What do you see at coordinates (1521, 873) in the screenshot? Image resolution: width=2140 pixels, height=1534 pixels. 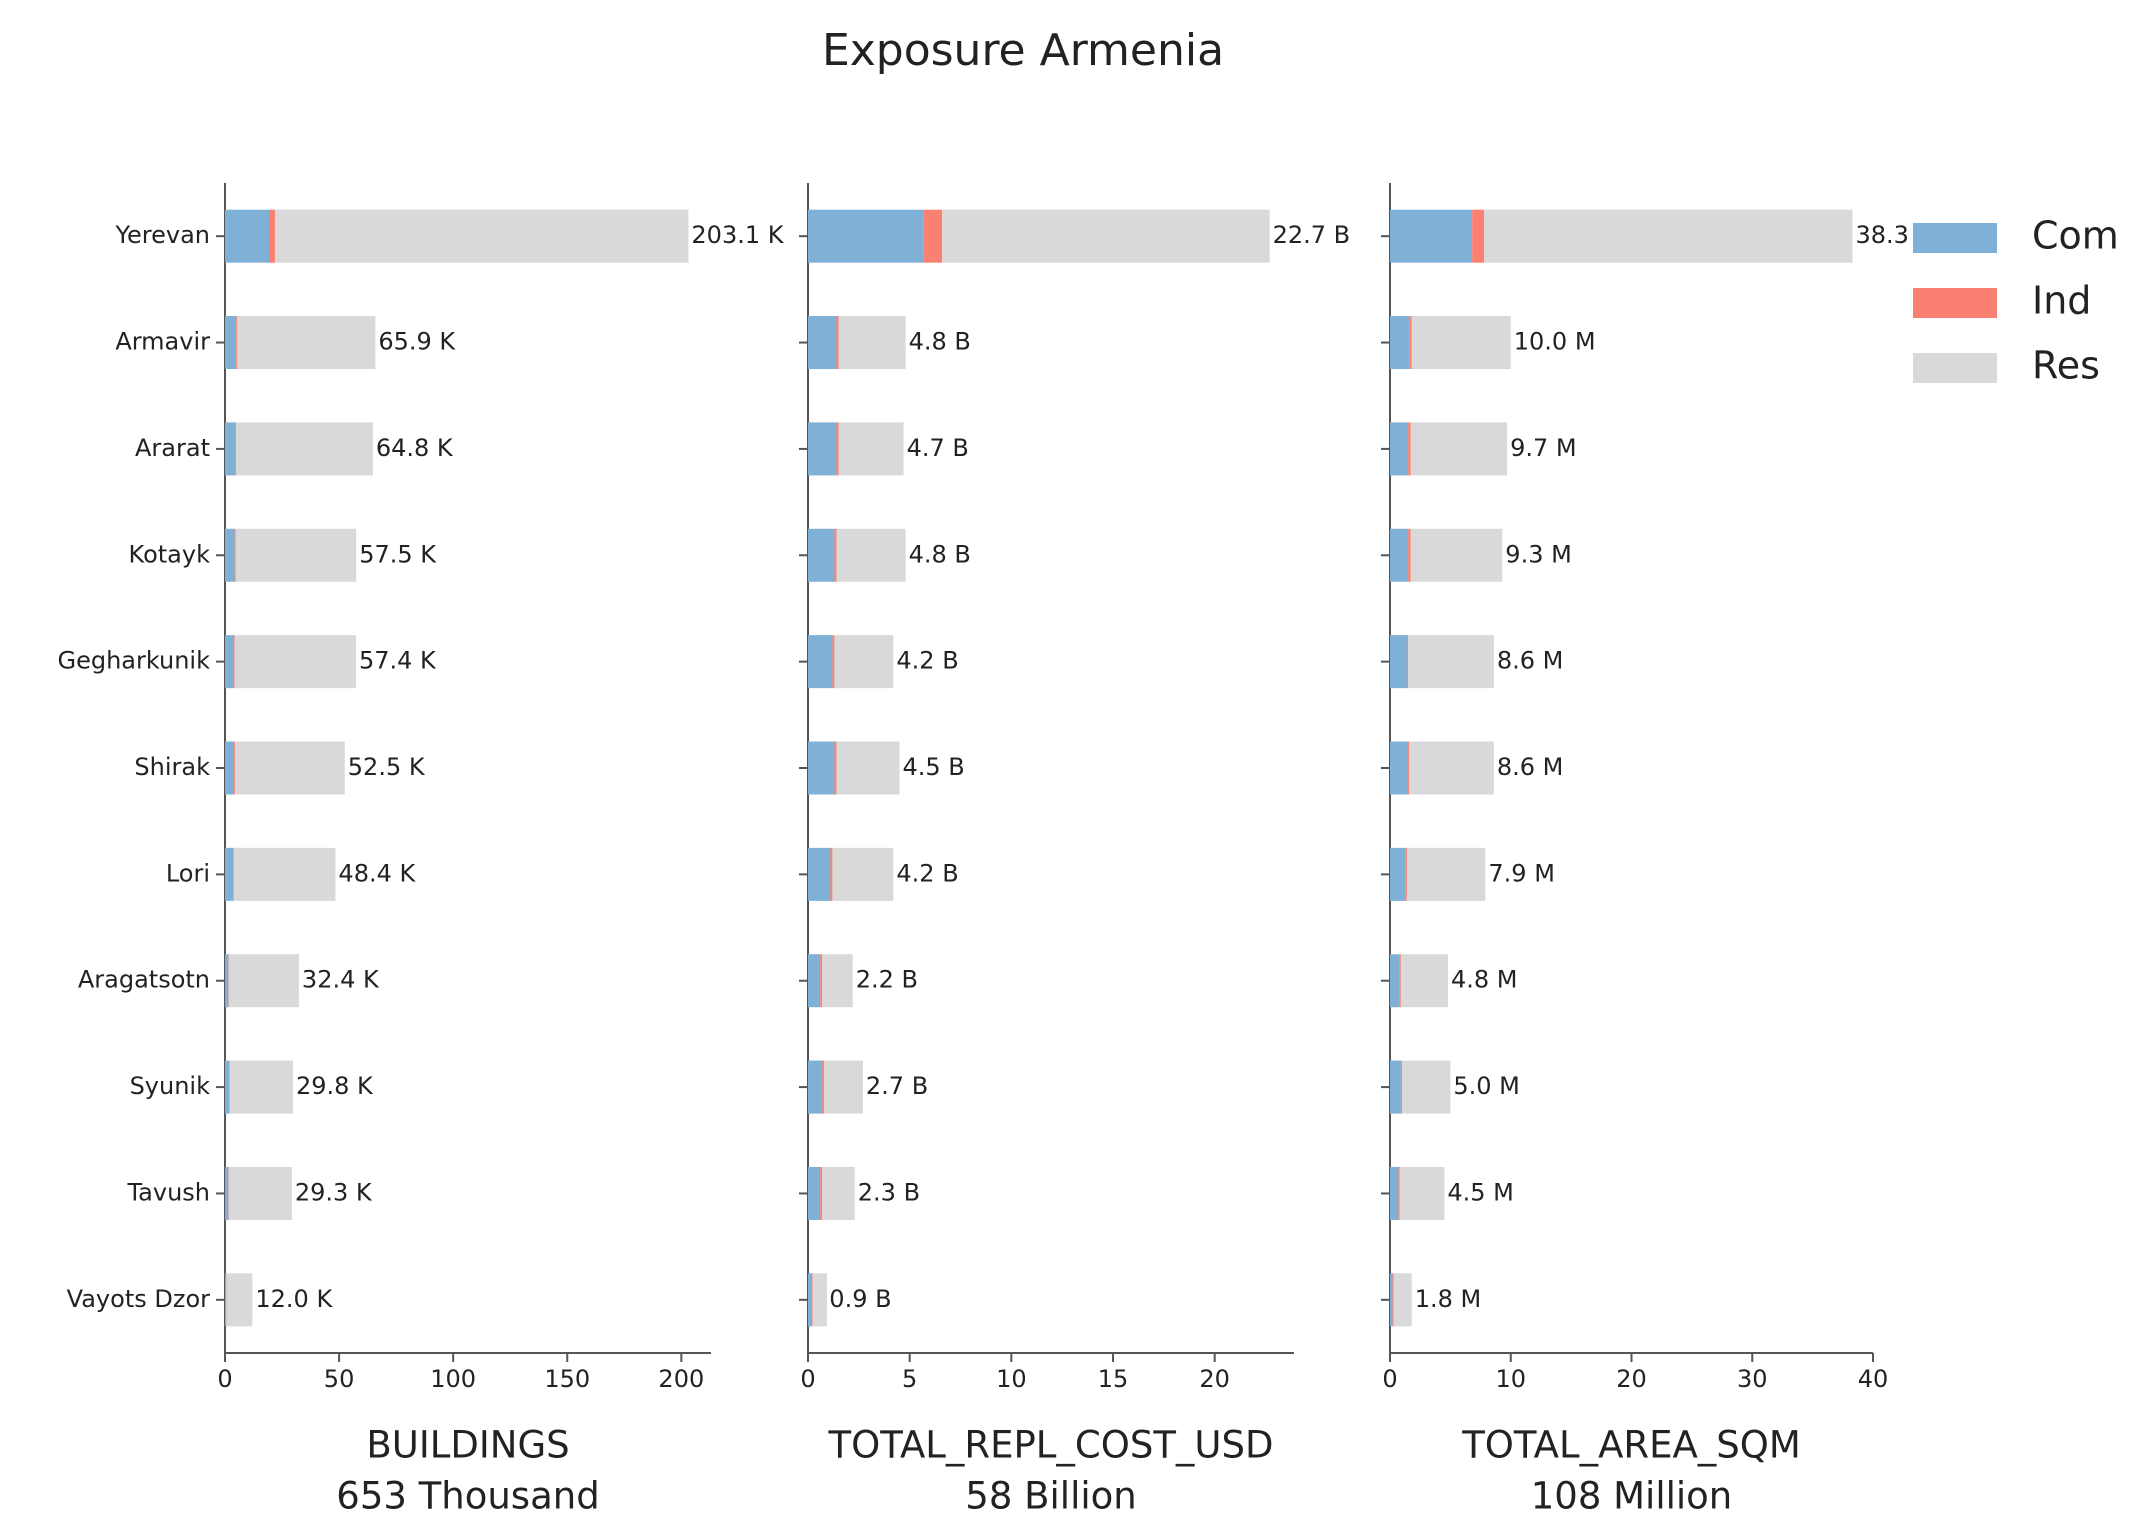 I see `value-label: 7.9 M` at bounding box center [1521, 873].